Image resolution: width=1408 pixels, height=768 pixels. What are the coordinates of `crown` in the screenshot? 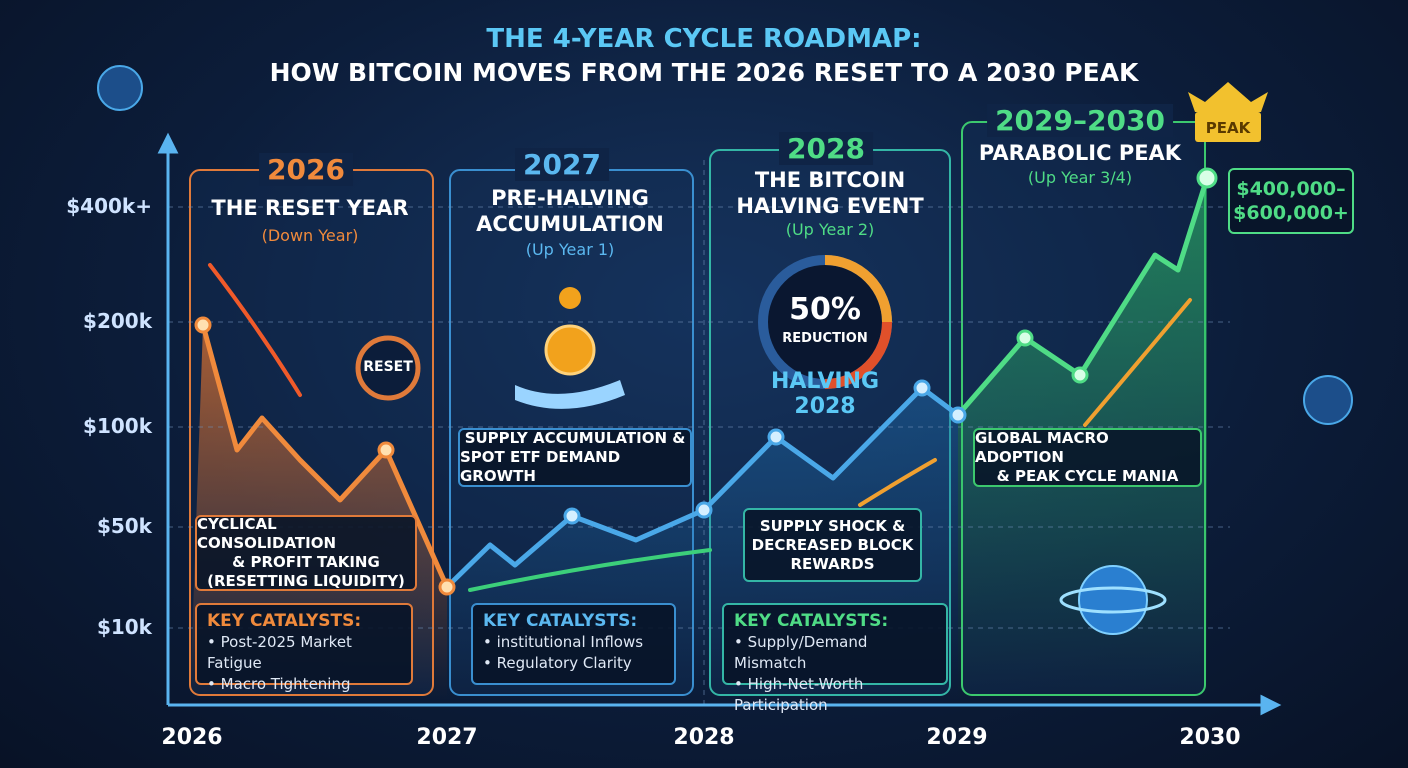 It's located at (1228, 112).